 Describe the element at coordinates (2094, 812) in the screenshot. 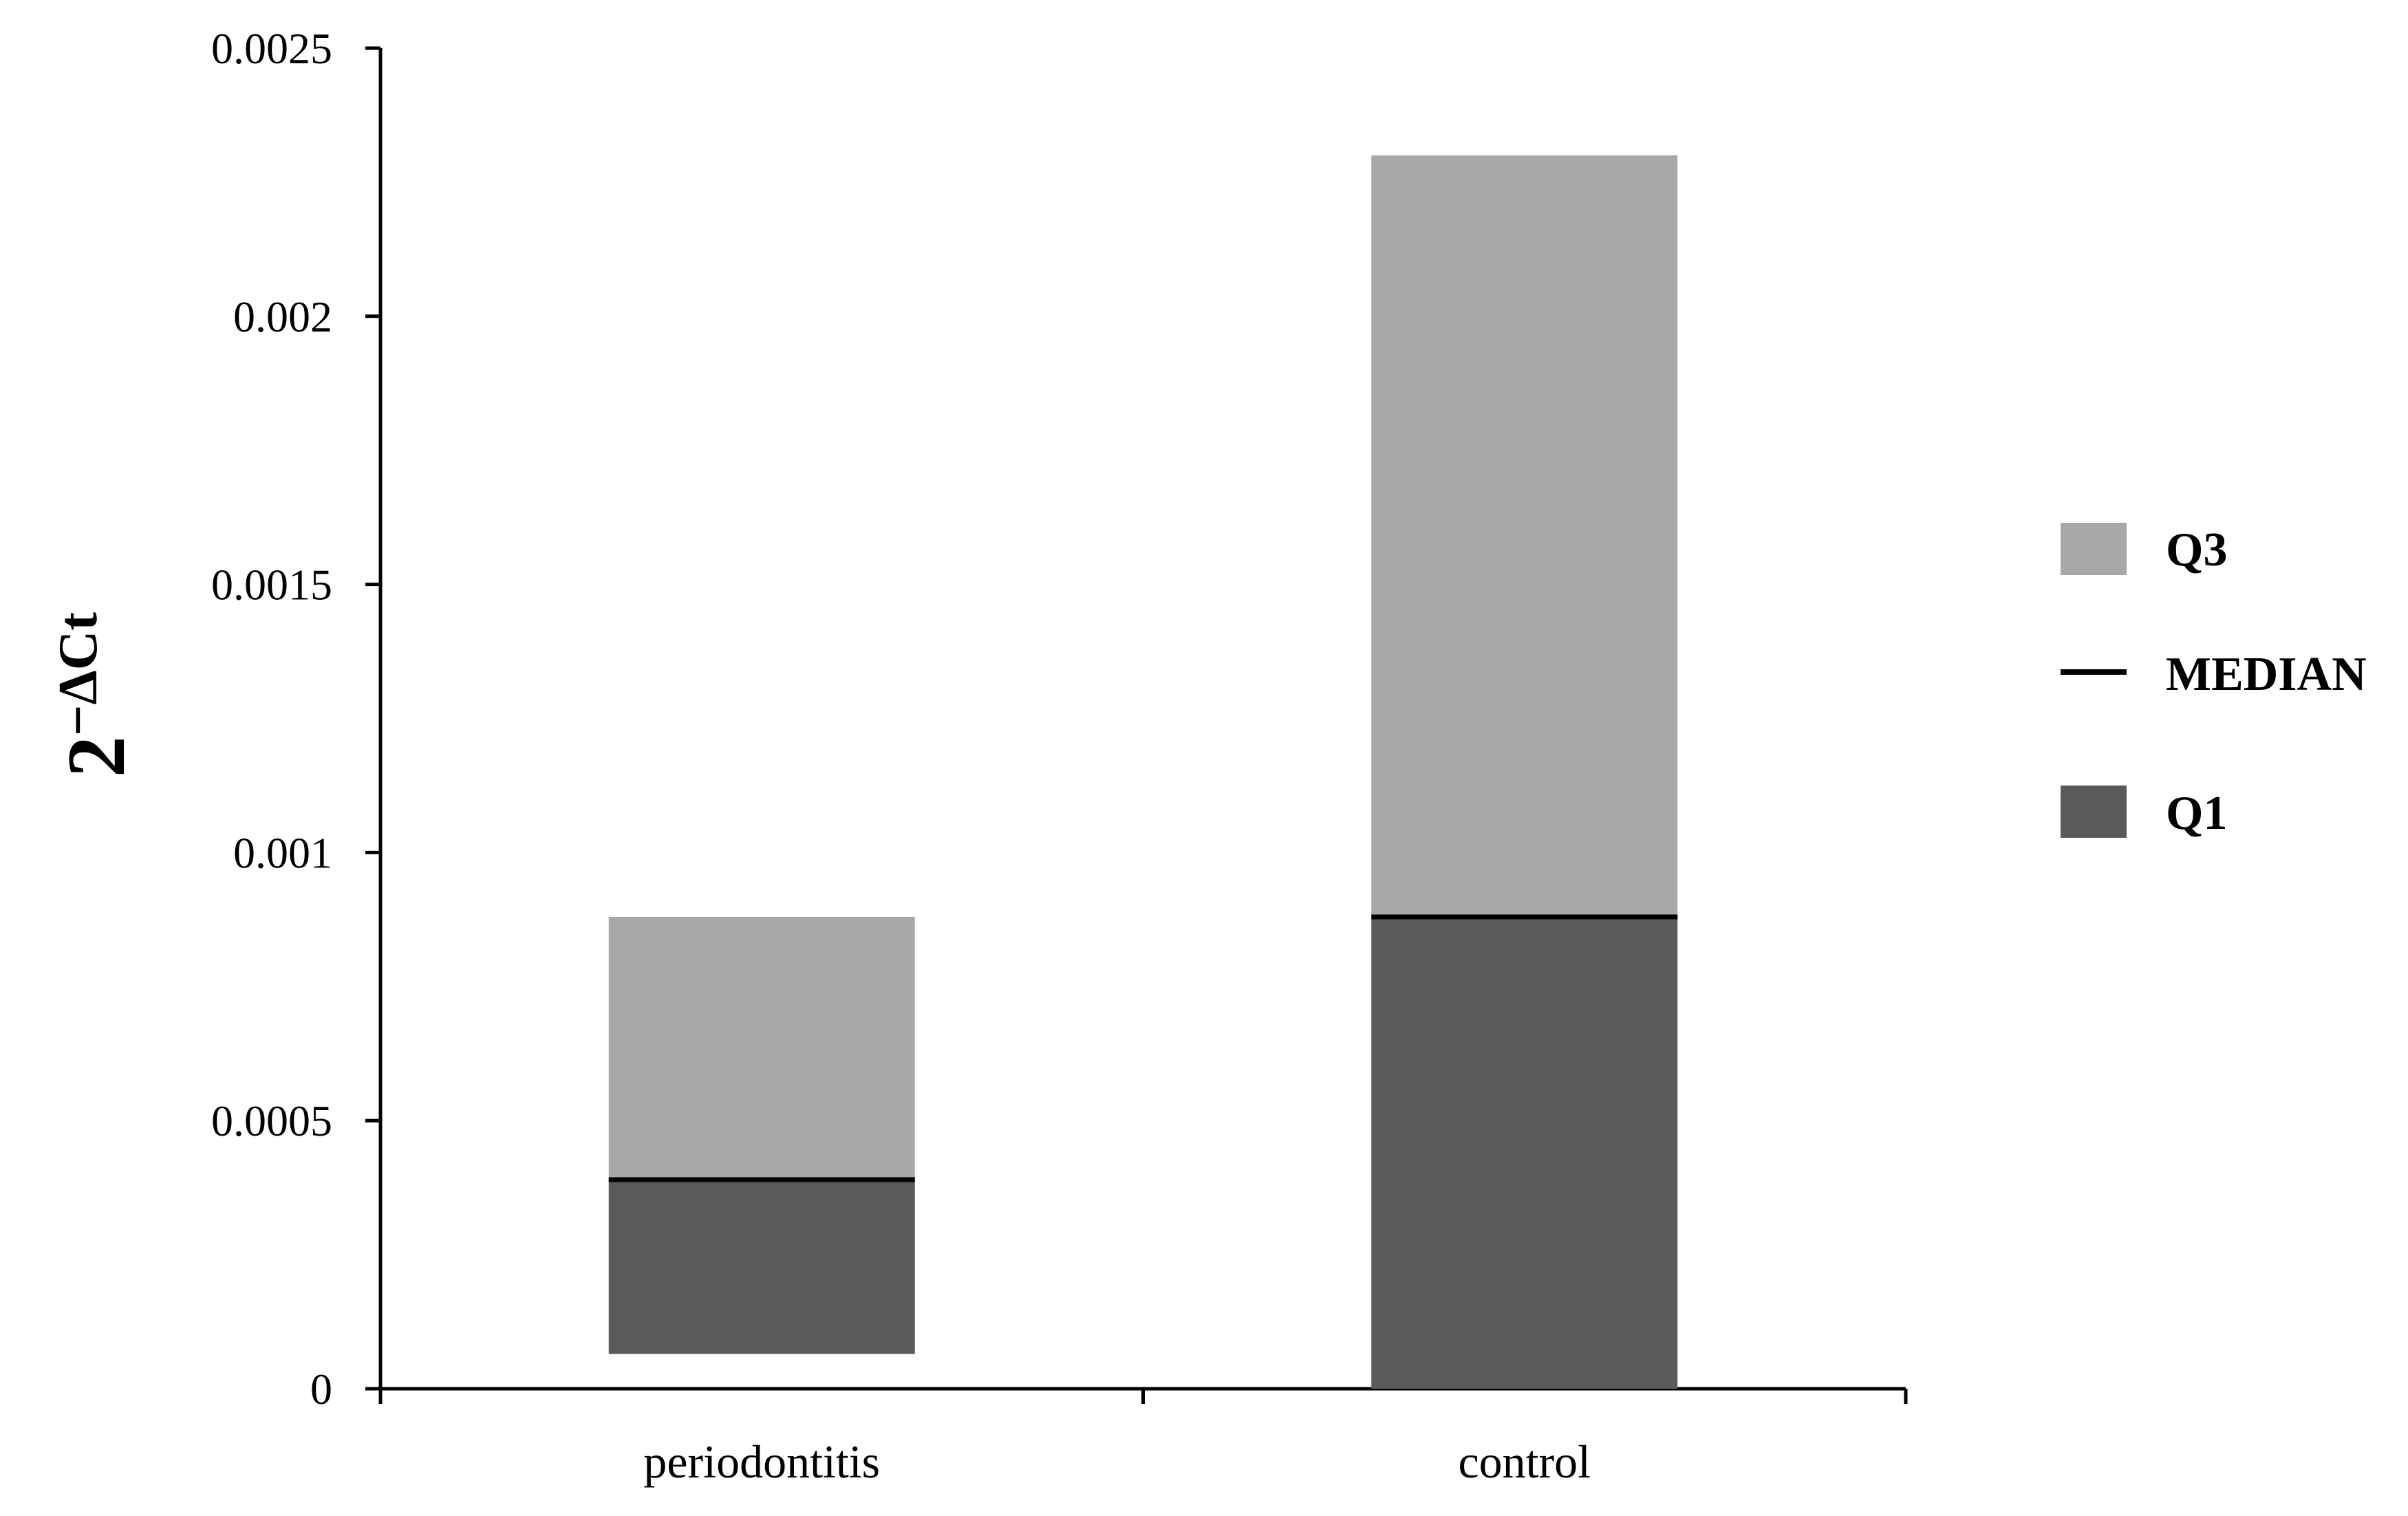

I see `legend-swatch-q1` at that location.